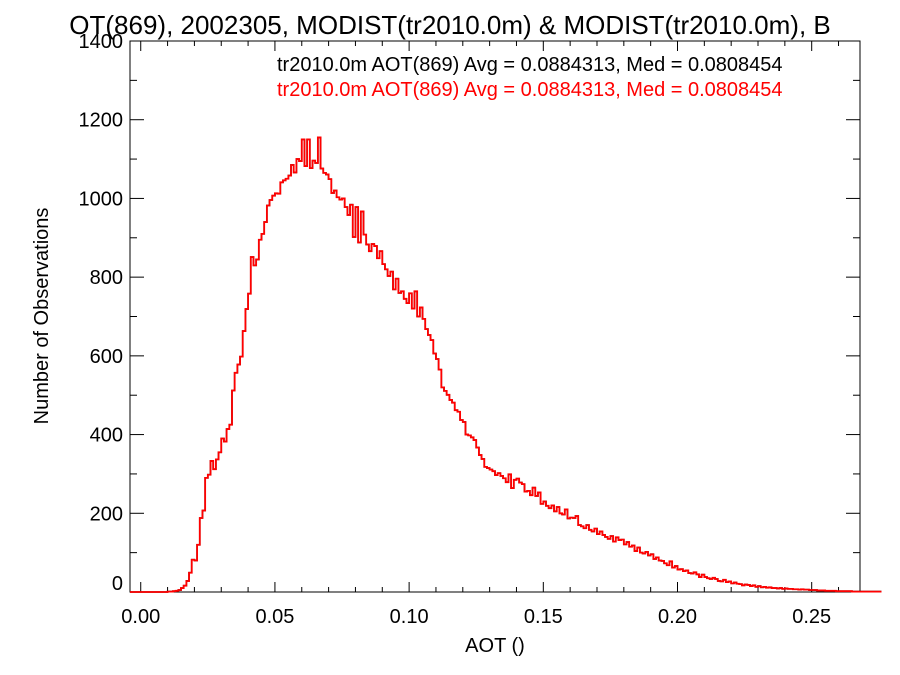  I want to click on y-axis-label: Number of Observations, so click(42, 316).